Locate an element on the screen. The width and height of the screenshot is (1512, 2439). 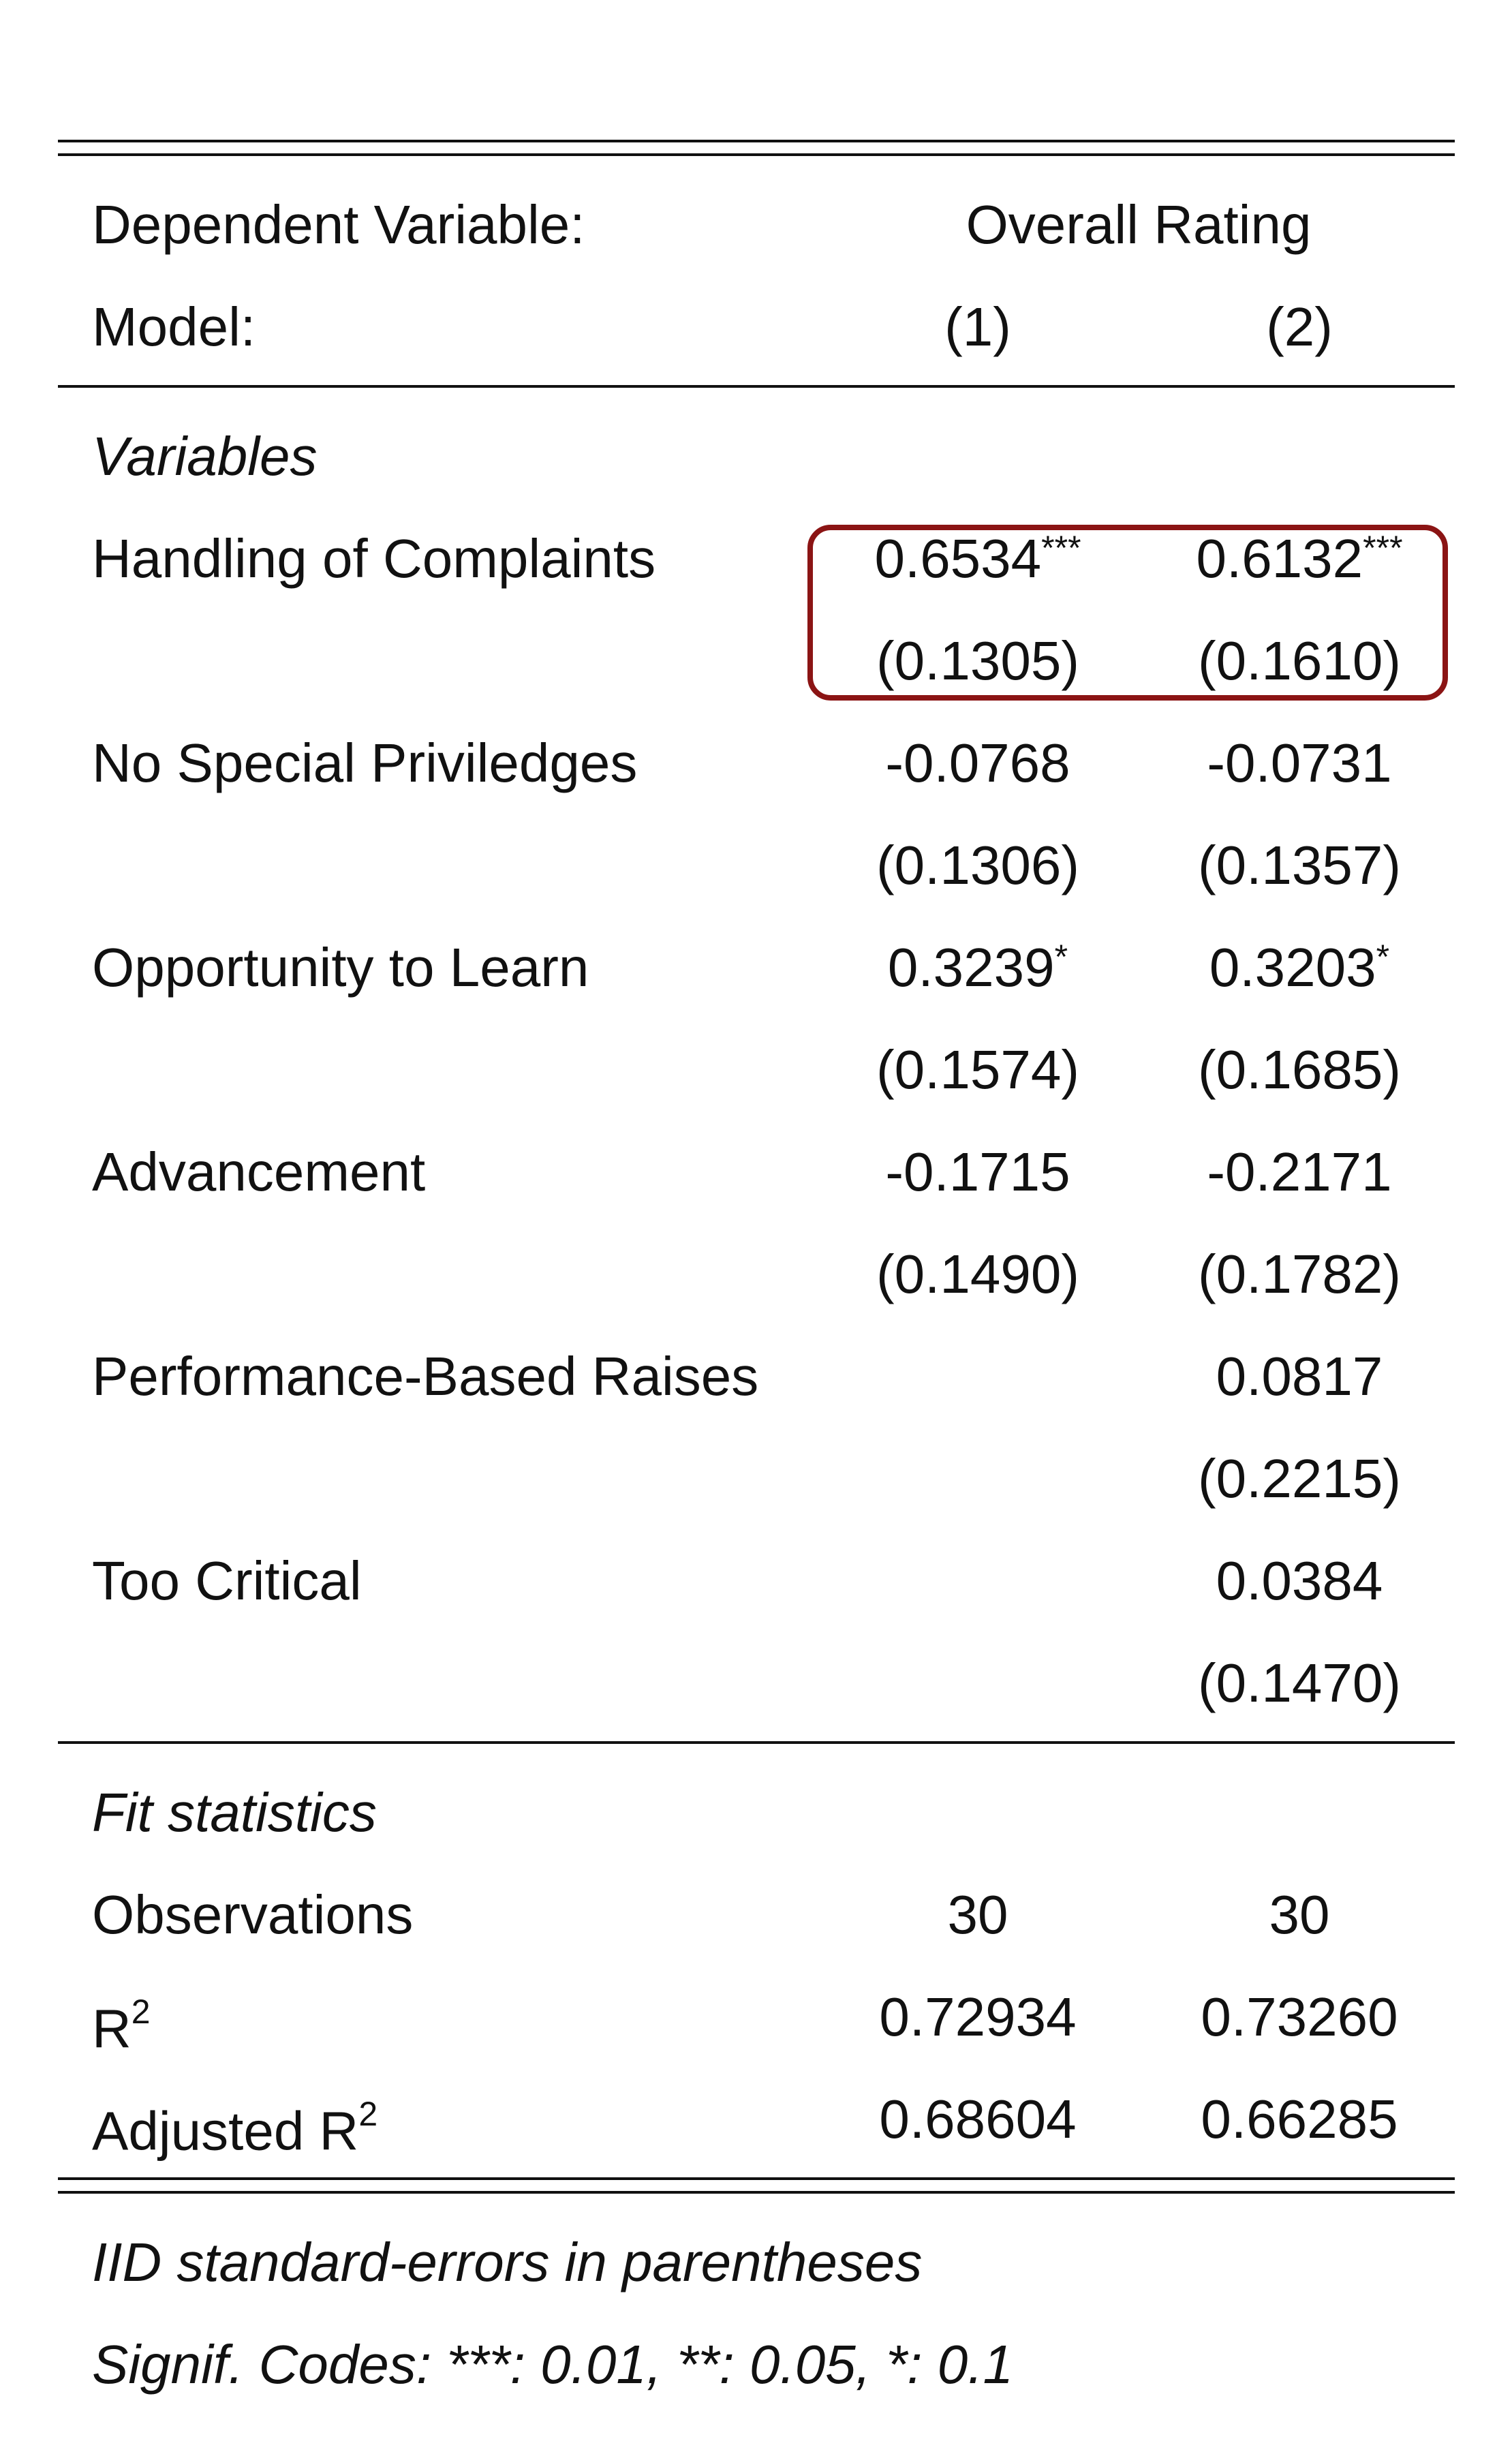
standard-error-cell: (0.1357) is located at coordinates (1299, 865).